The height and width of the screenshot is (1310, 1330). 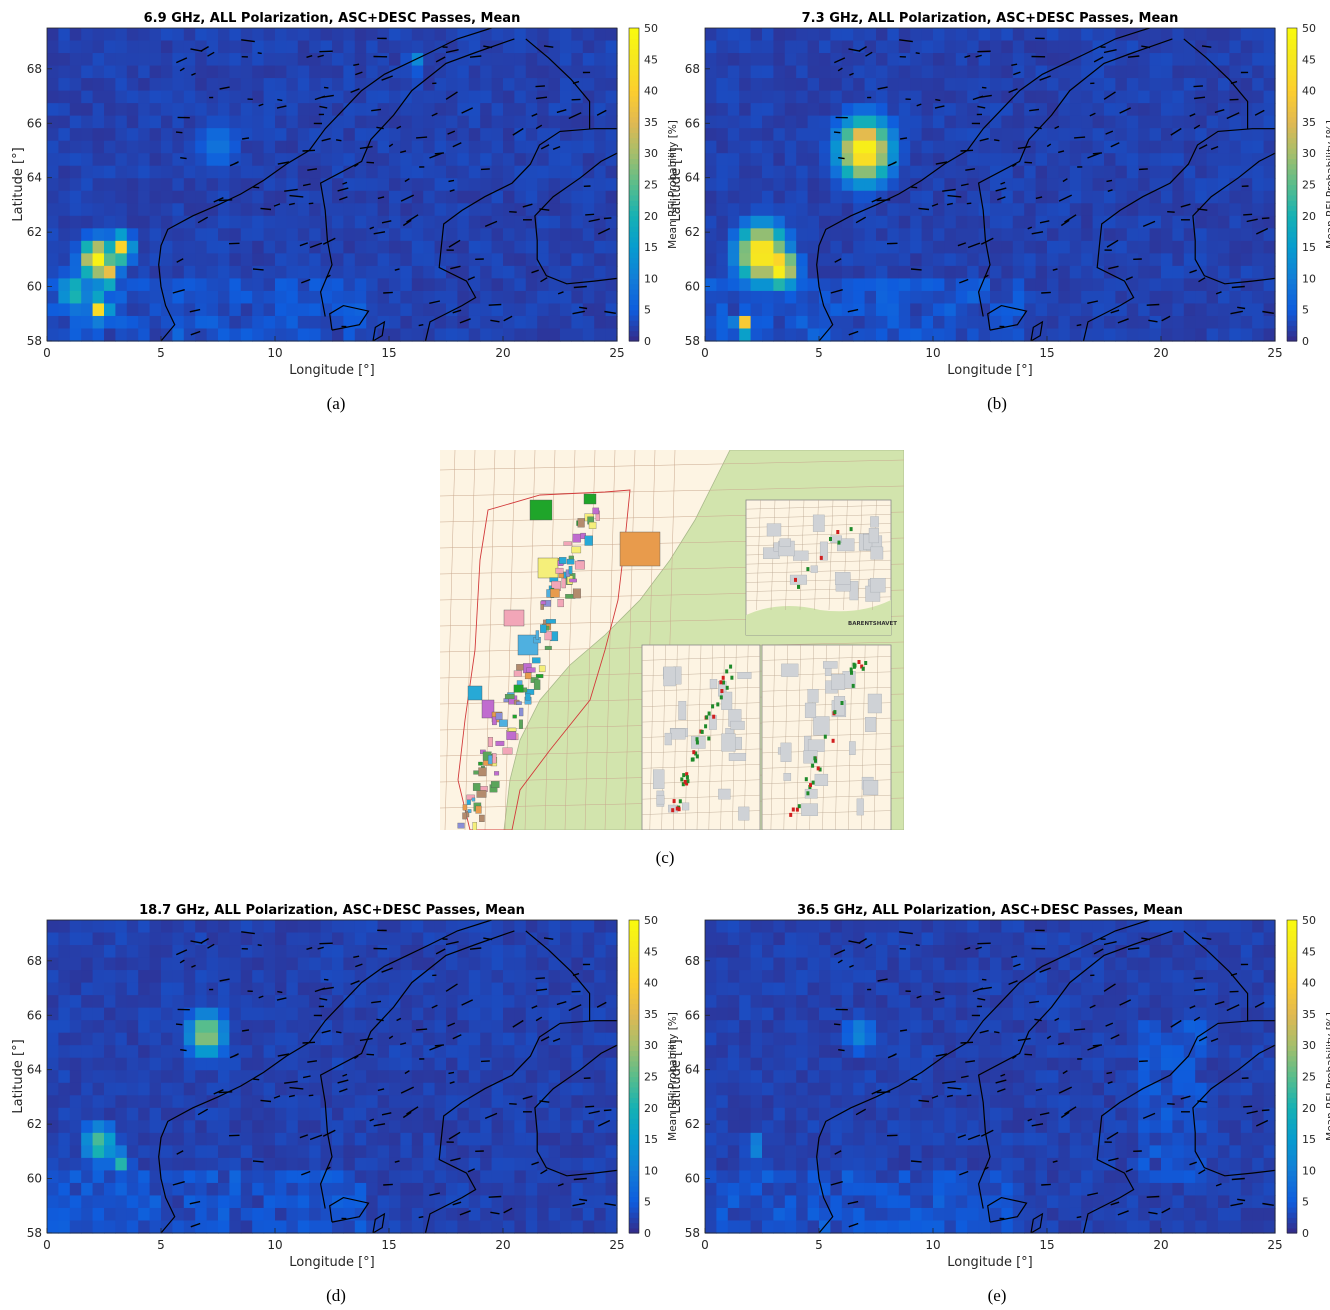 What do you see at coordinates (379, 330) in the screenshot?
I see `coastline` at bounding box center [379, 330].